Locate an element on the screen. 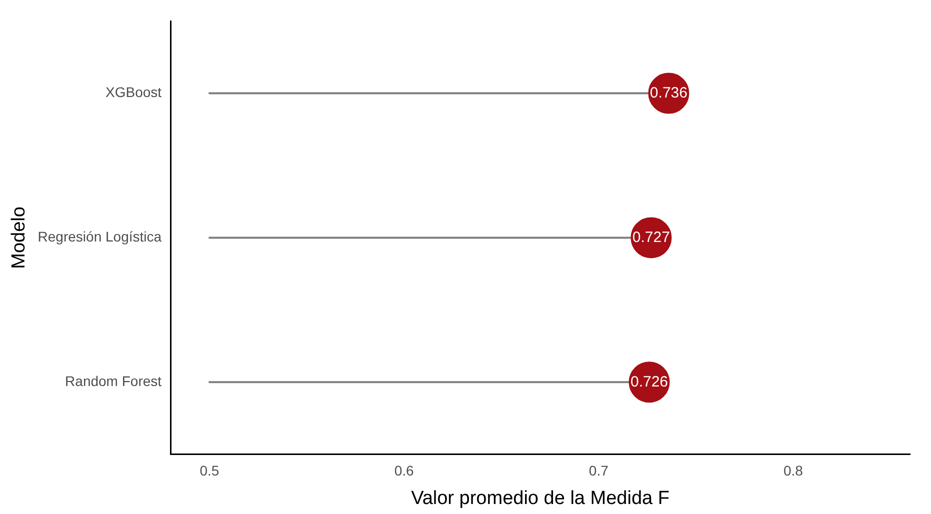 The image size is (931, 514). y-tick-label: Regresión Logística is located at coordinates (100, 236).